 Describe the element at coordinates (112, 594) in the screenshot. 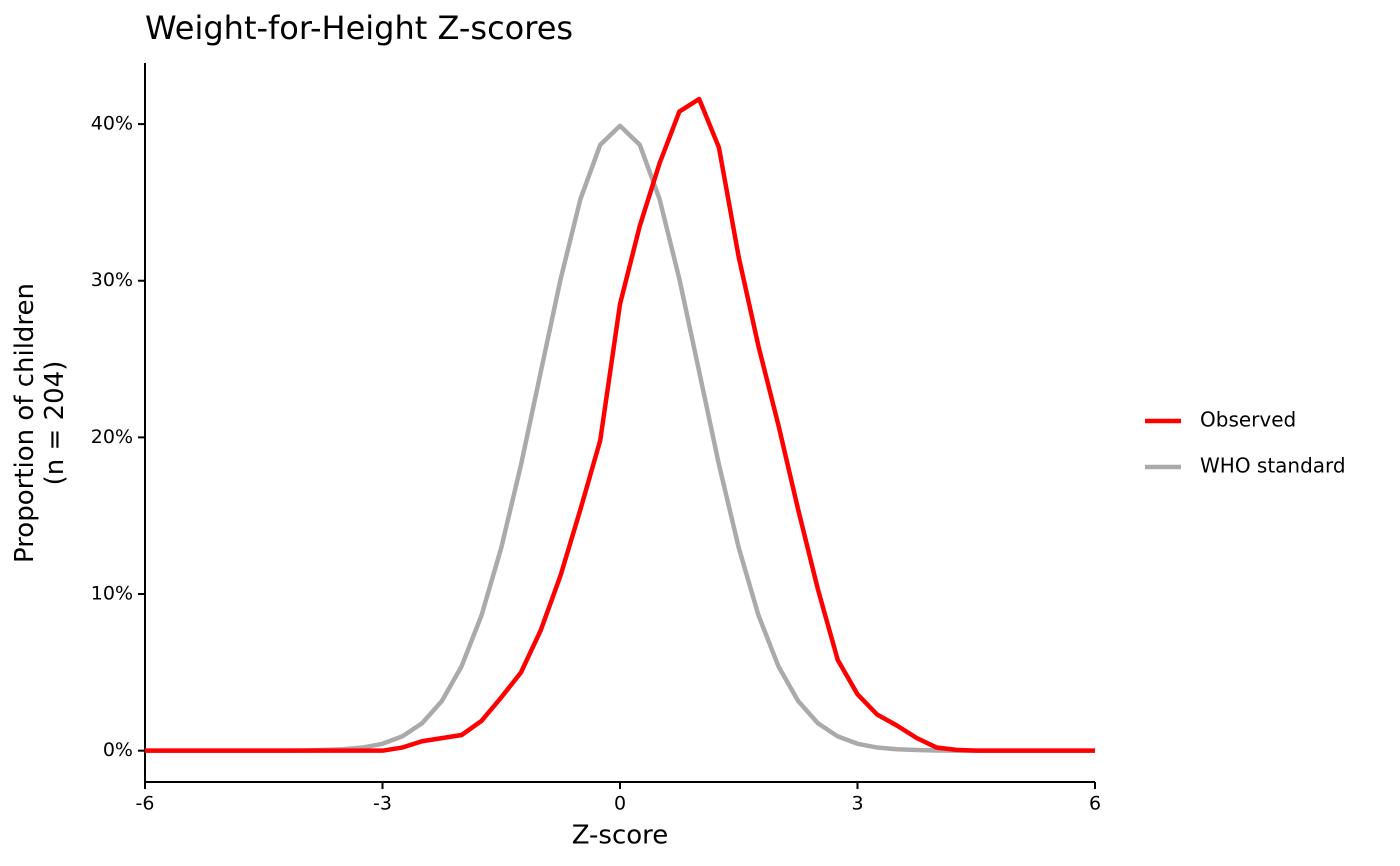

I see `y-tick-label: 10%` at that location.